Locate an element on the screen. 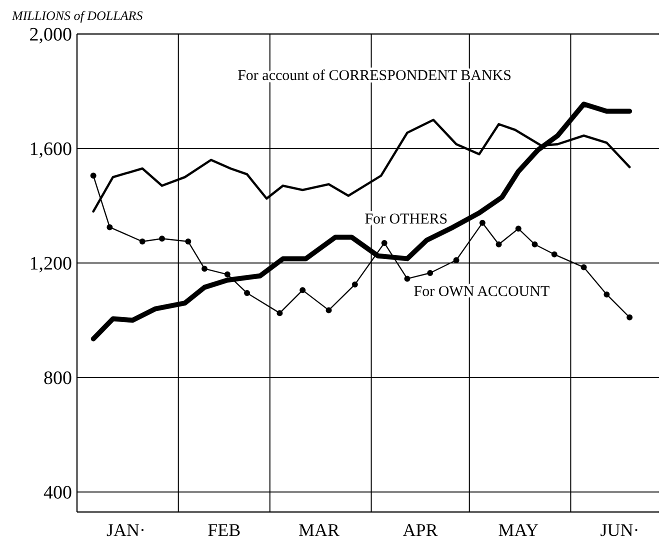 This screenshot has height=550, width=667. y-tick-label: 2,000 is located at coordinates (50, 35).